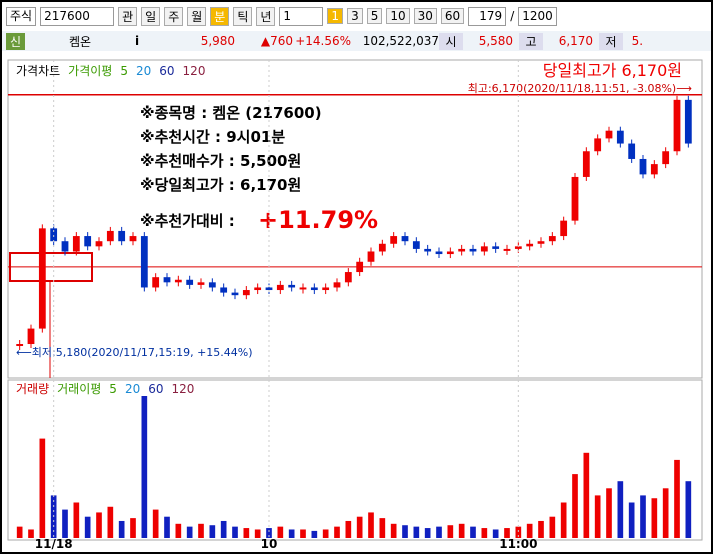  Describe the element at coordinates (398, 16) in the screenshot. I see `minute: 10` at that location.